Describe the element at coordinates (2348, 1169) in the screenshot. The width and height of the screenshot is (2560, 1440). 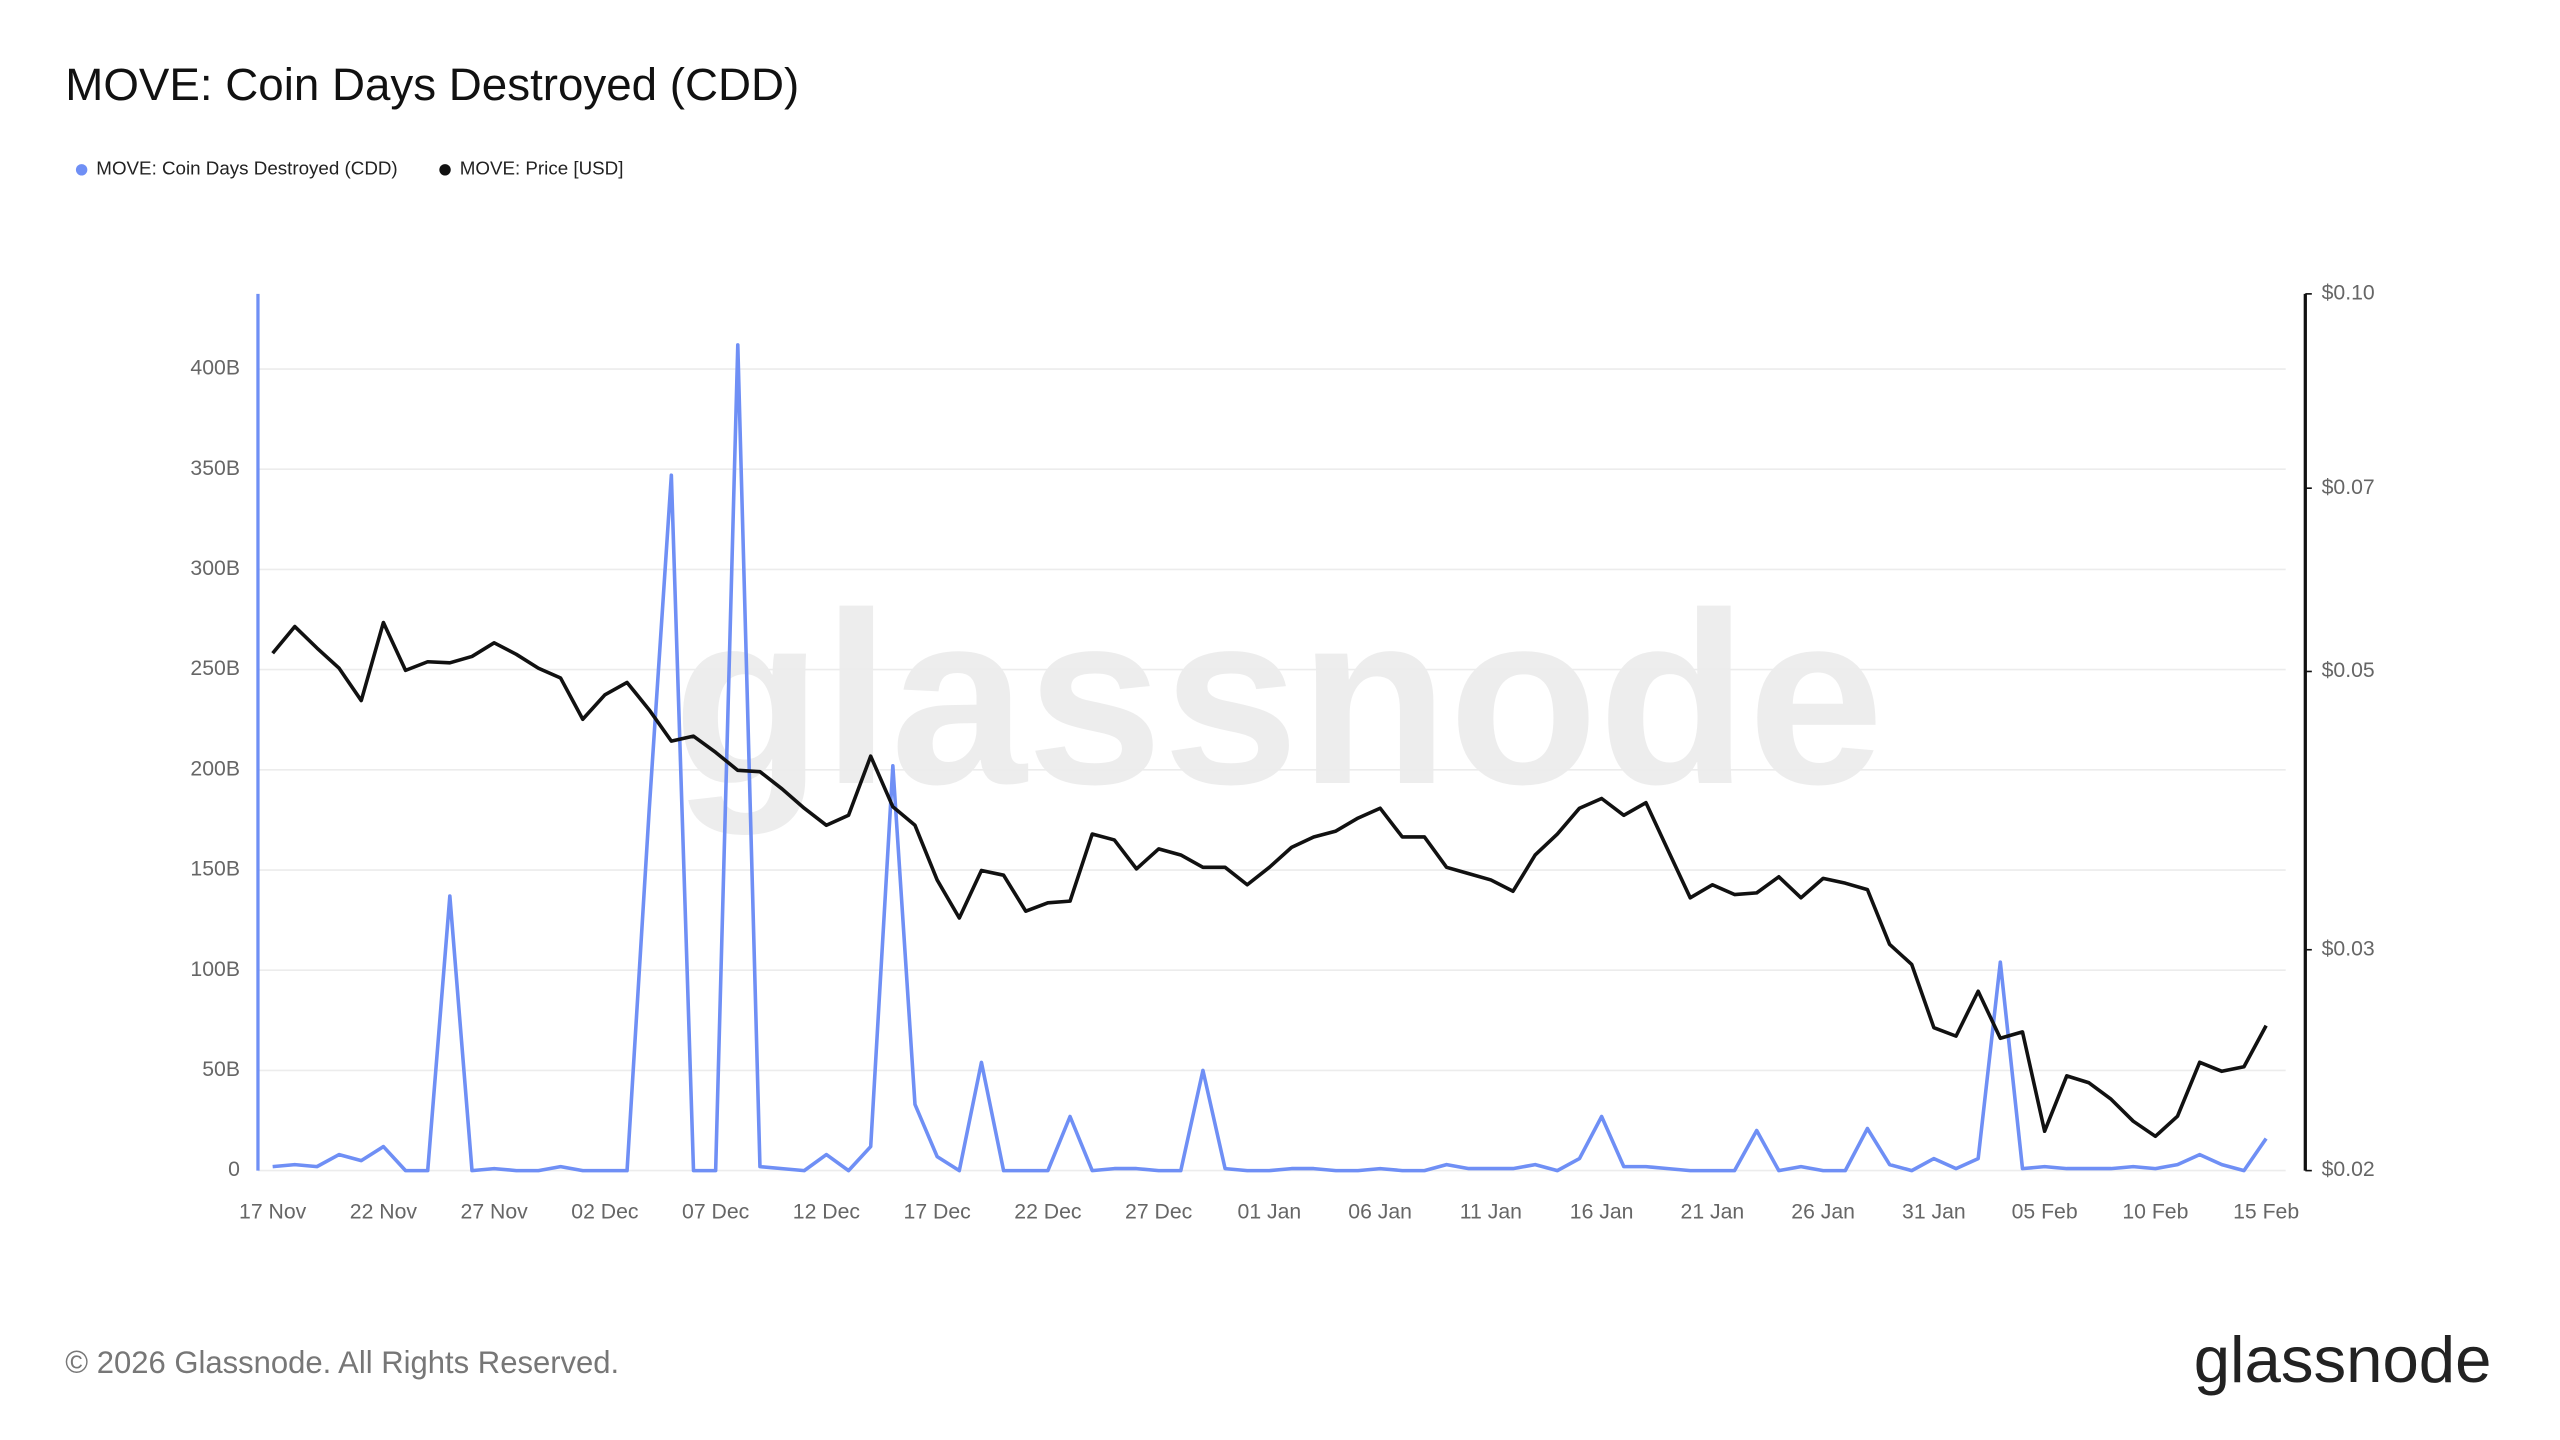
I see `y2-tick-label: $0.02` at that location.